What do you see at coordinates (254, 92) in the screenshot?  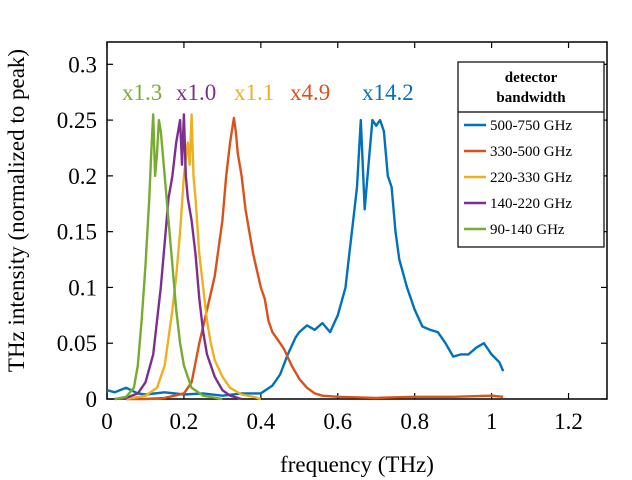 I see `multiplier-label: x1.1` at bounding box center [254, 92].